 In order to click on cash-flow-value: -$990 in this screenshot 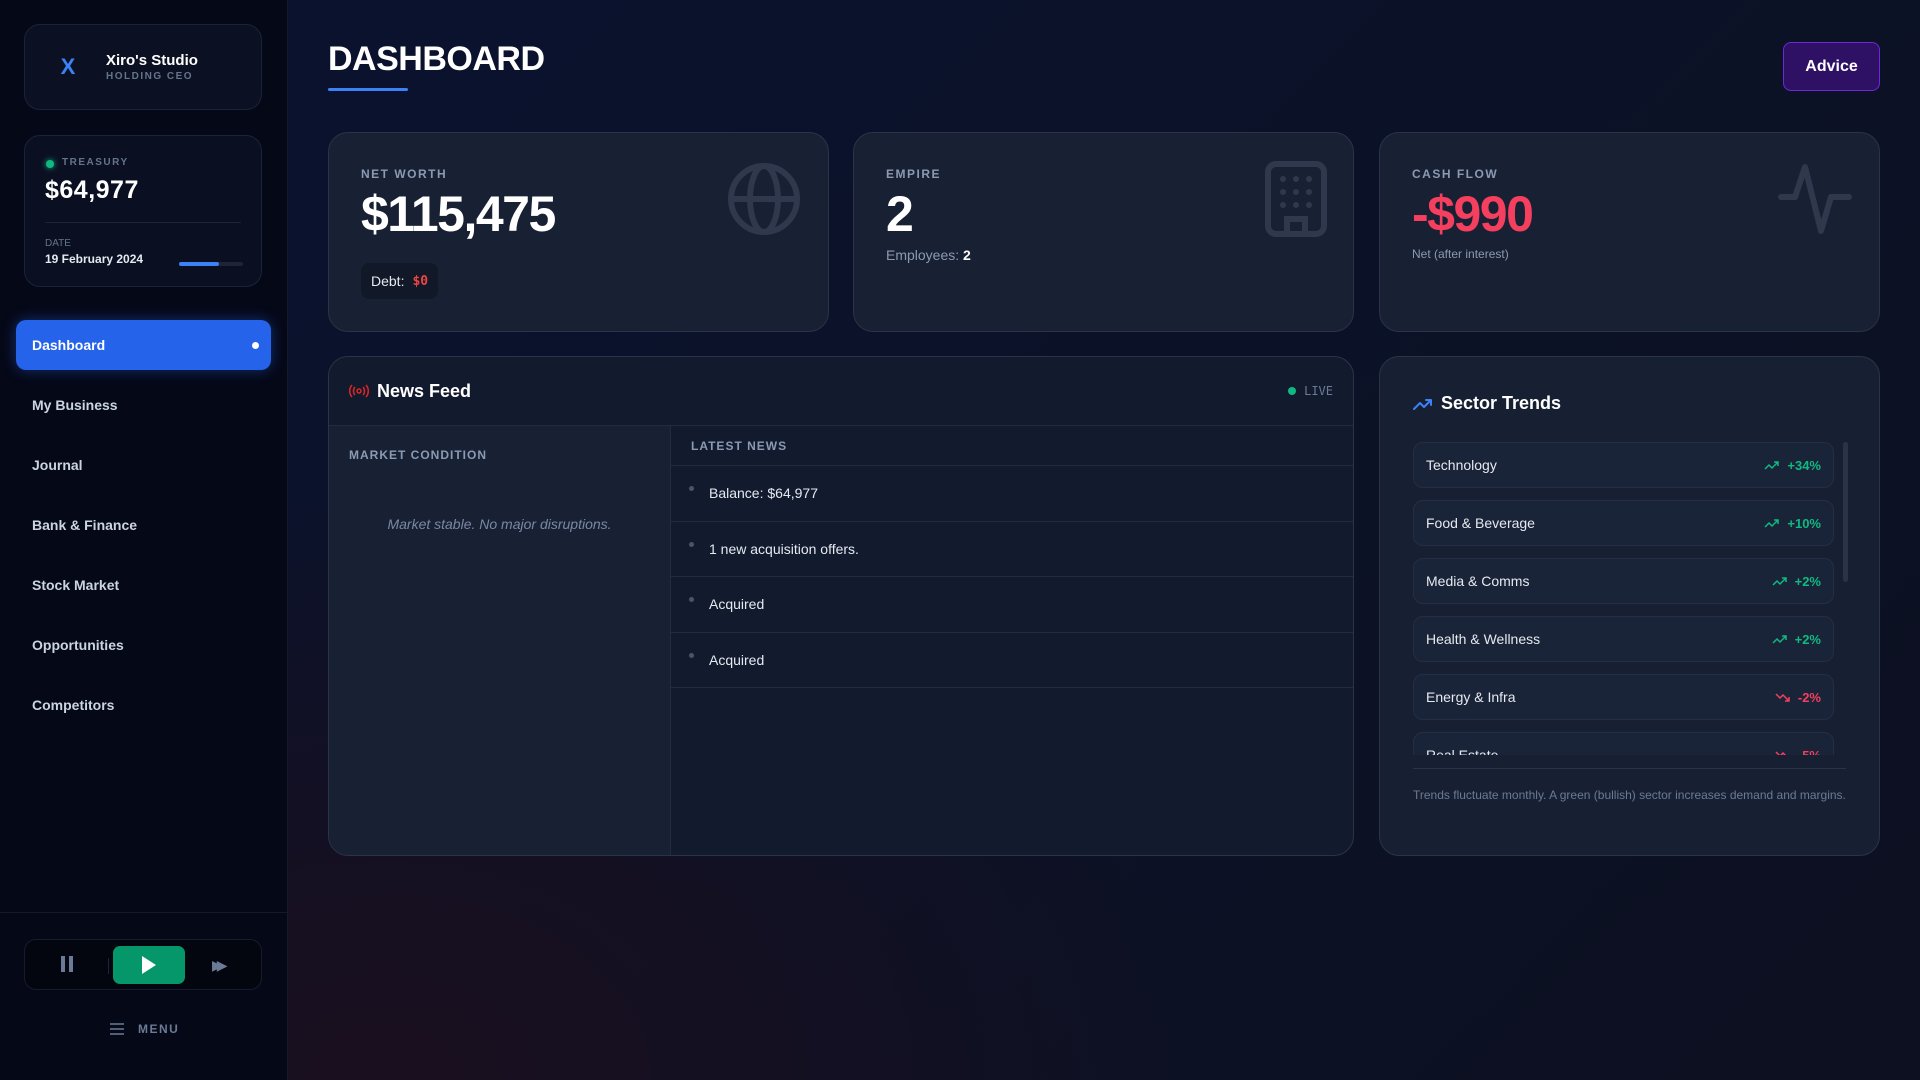, I will do `click(1473, 214)`.